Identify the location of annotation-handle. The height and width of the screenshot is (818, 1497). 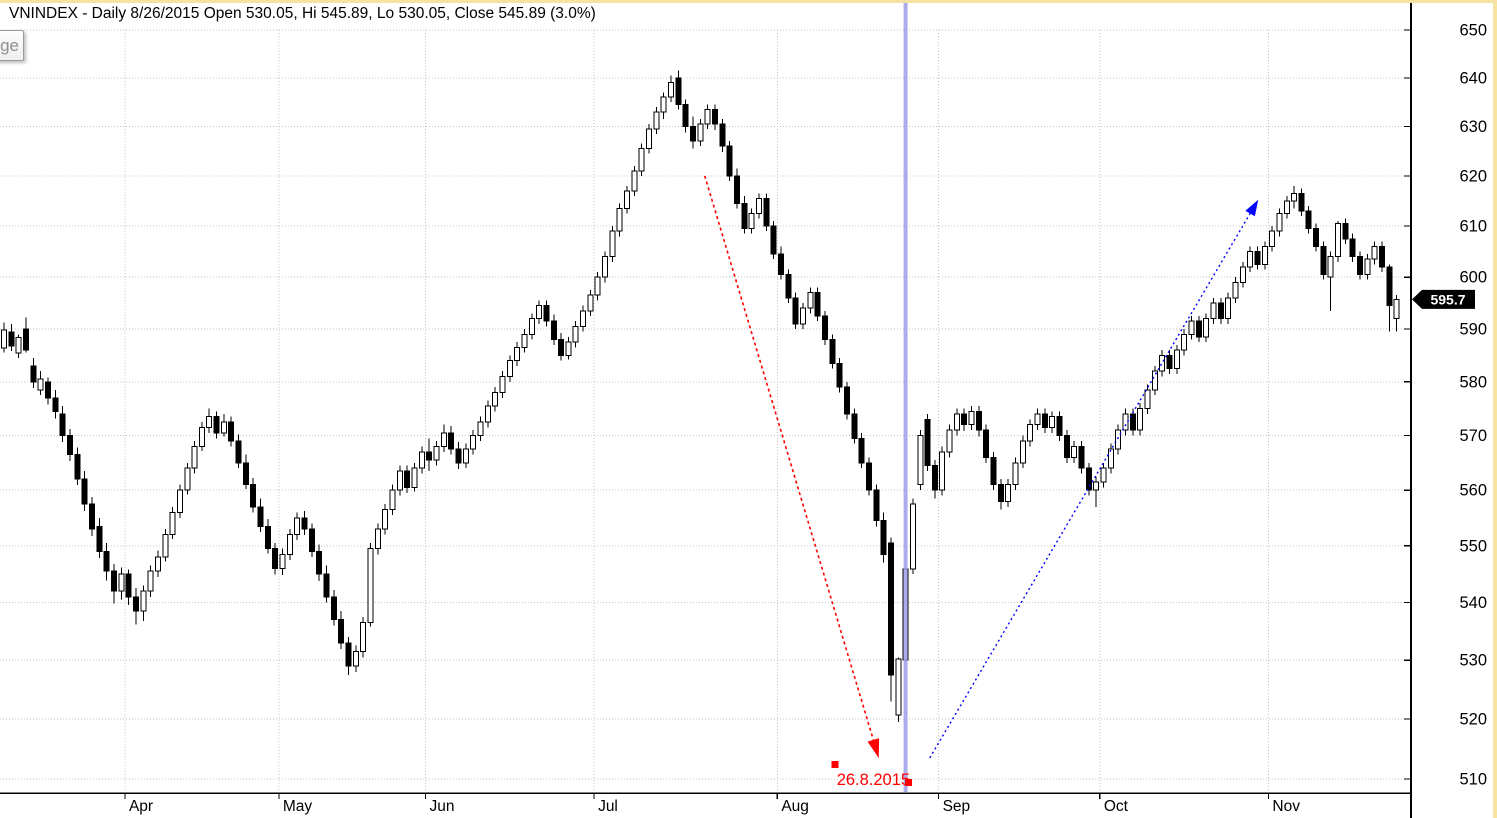
(909, 783).